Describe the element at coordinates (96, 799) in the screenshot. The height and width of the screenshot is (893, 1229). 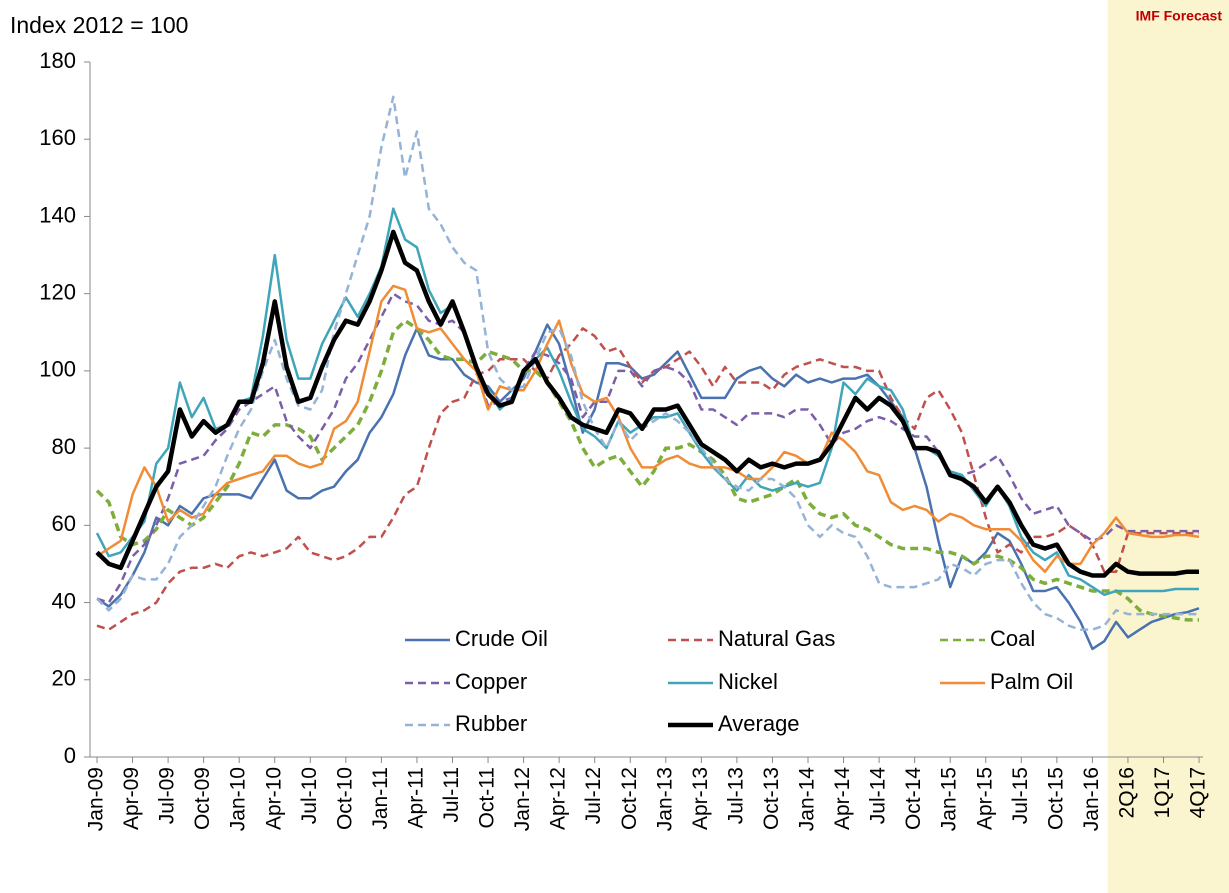
I see `x-tick-label: Jan-09` at that location.